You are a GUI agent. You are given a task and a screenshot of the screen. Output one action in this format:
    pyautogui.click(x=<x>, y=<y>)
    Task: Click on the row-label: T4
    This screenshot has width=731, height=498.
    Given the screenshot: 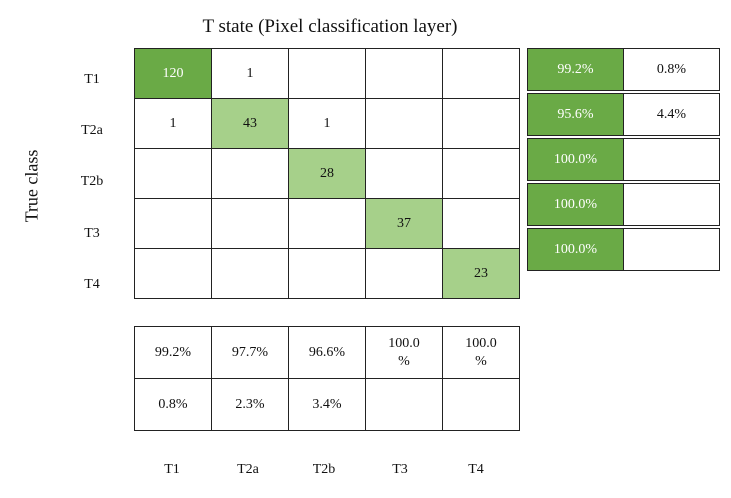 What is the action you would take?
    pyautogui.click(x=92, y=284)
    